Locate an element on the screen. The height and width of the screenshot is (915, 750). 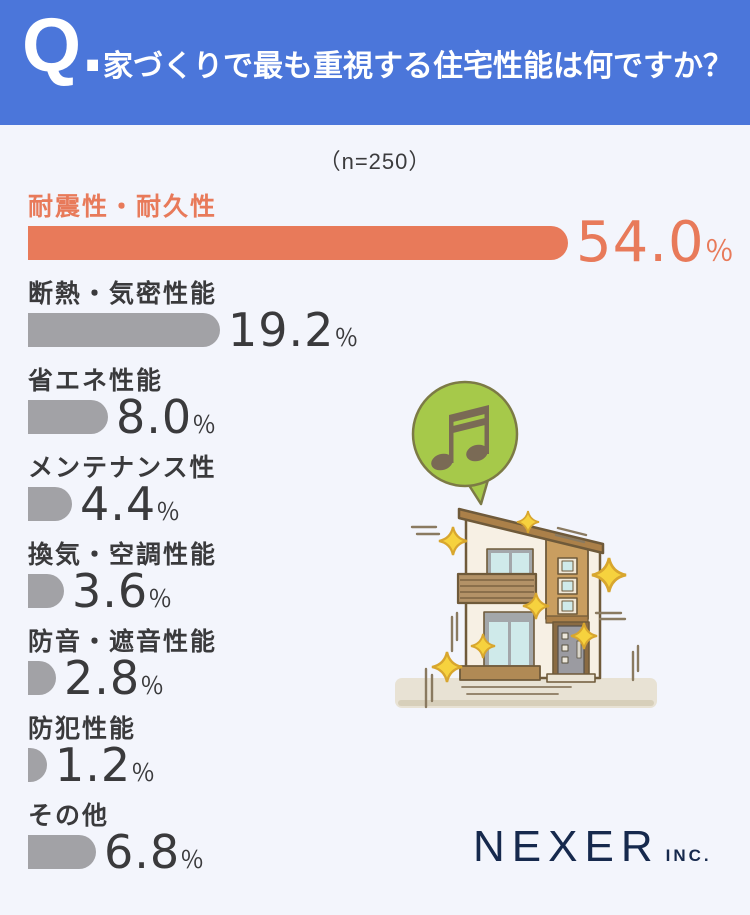
bar-row: 断熱・気密性能 19.2％ is located at coordinates (375, 316).